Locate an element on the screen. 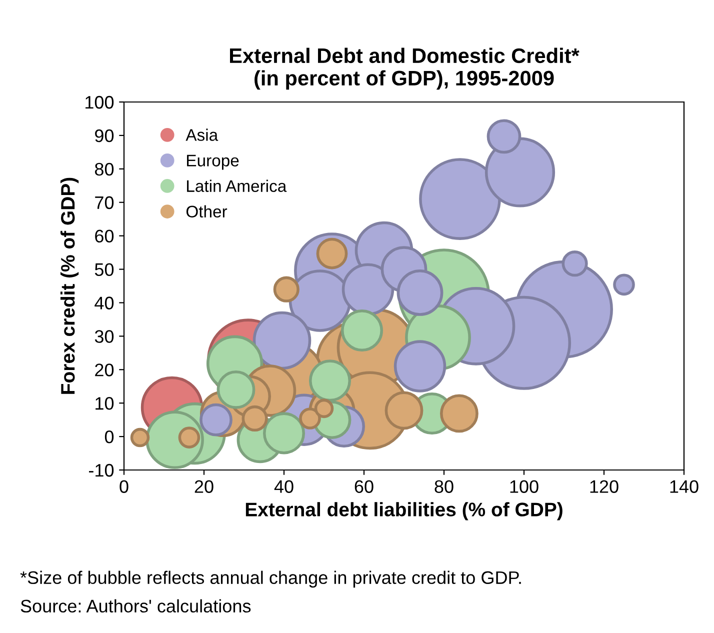 The width and height of the screenshot is (714, 633). legend-label: Asia is located at coordinates (202, 134).